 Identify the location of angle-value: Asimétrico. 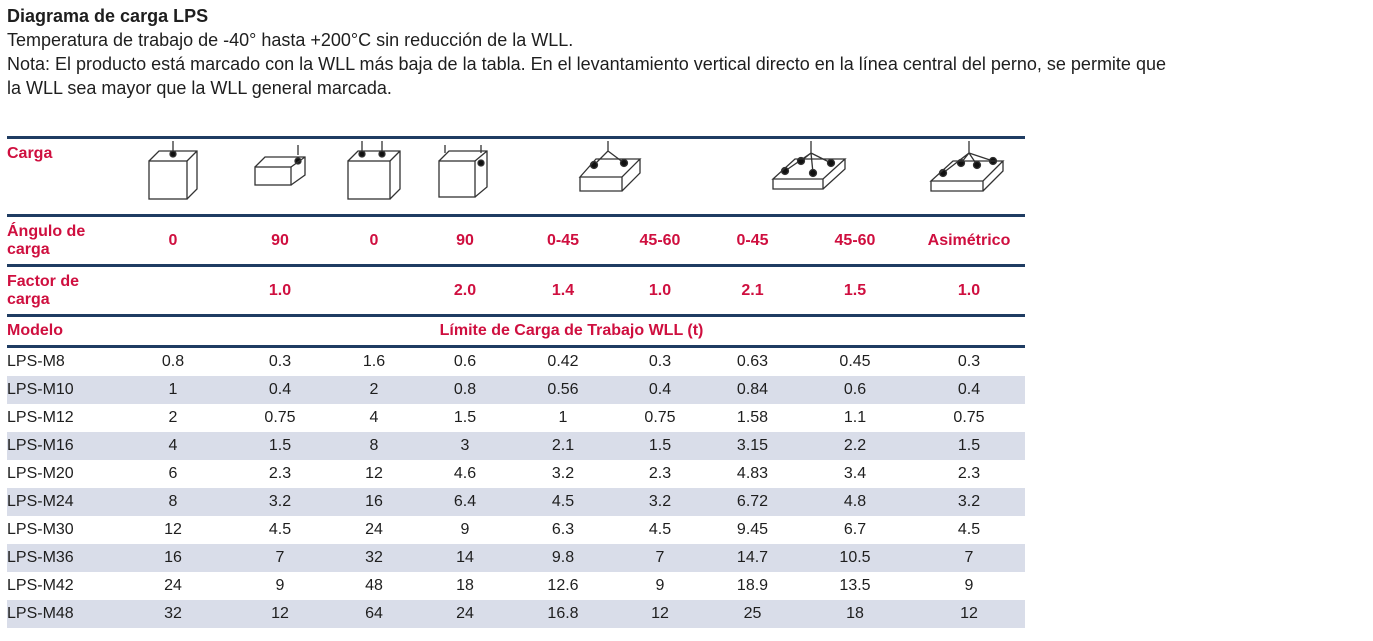
(969, 240).